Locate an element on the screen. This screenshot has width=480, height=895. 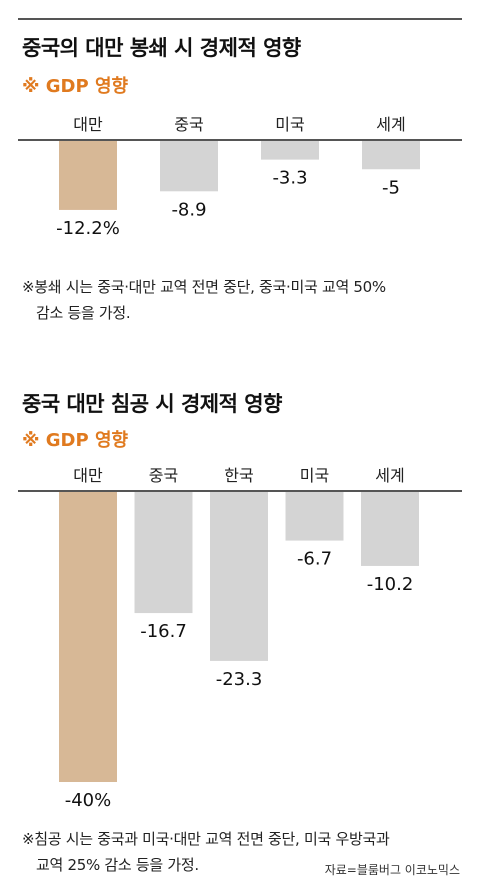
chart1-category-label-1: 중국 is located at coordinates (188, 124).